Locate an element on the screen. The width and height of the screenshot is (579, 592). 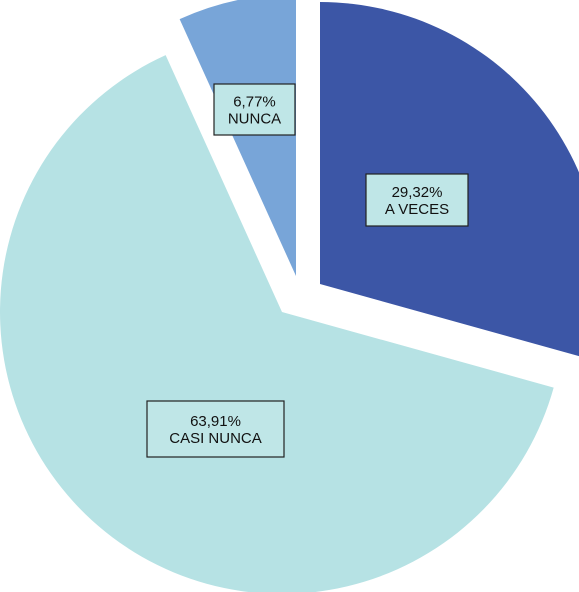
data-label-nunca-percent: 6,77% is located at coordinates (254, 102).